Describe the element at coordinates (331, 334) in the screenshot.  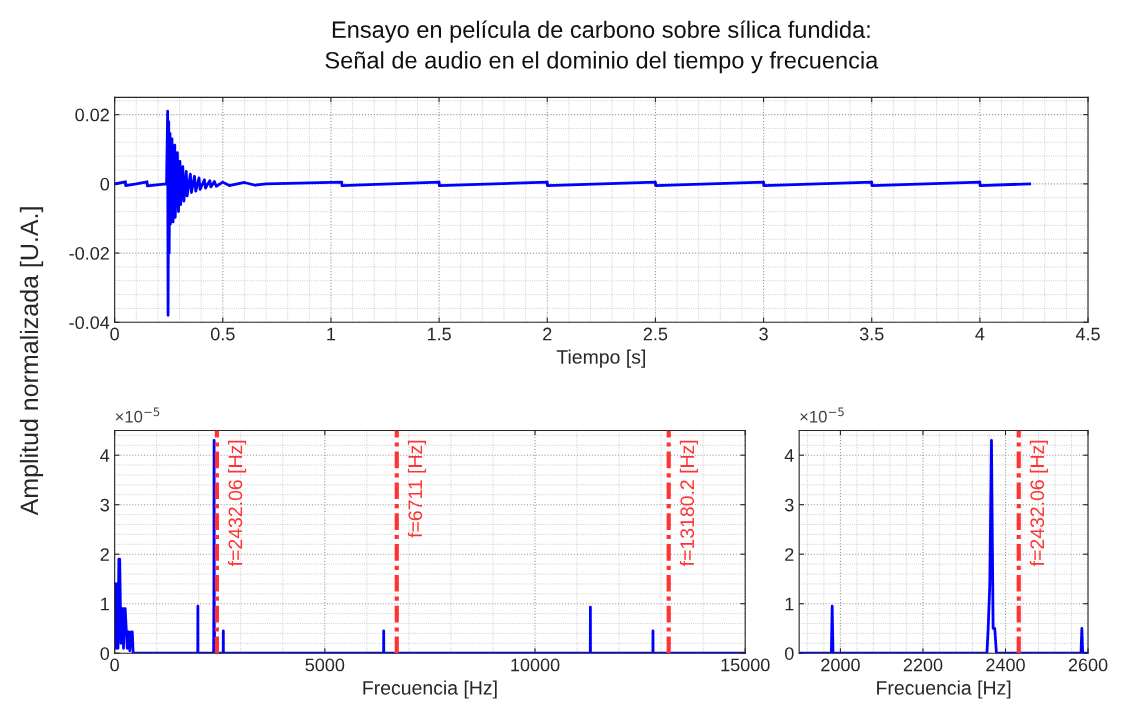
I see `x-tick-label: 1` at that location.